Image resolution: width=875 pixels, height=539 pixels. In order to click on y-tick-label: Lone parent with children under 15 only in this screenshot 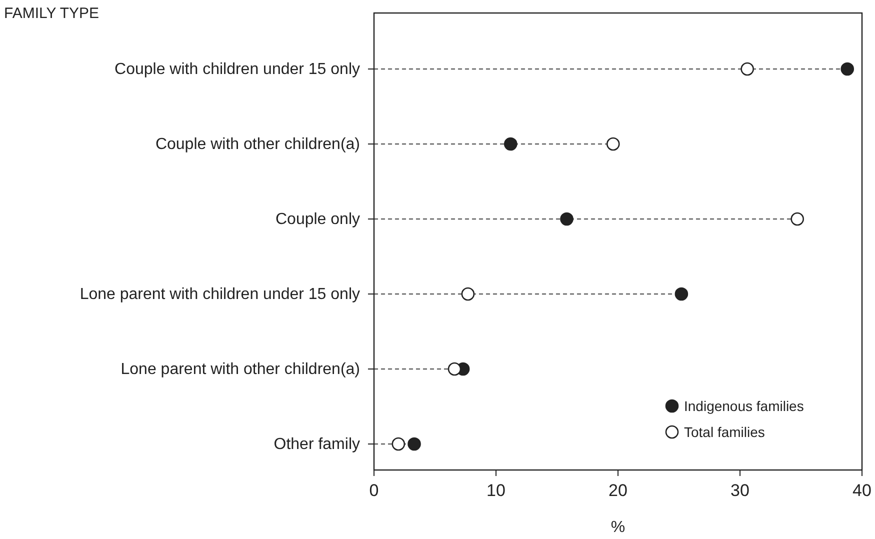, I will do `click(220, 294)`.